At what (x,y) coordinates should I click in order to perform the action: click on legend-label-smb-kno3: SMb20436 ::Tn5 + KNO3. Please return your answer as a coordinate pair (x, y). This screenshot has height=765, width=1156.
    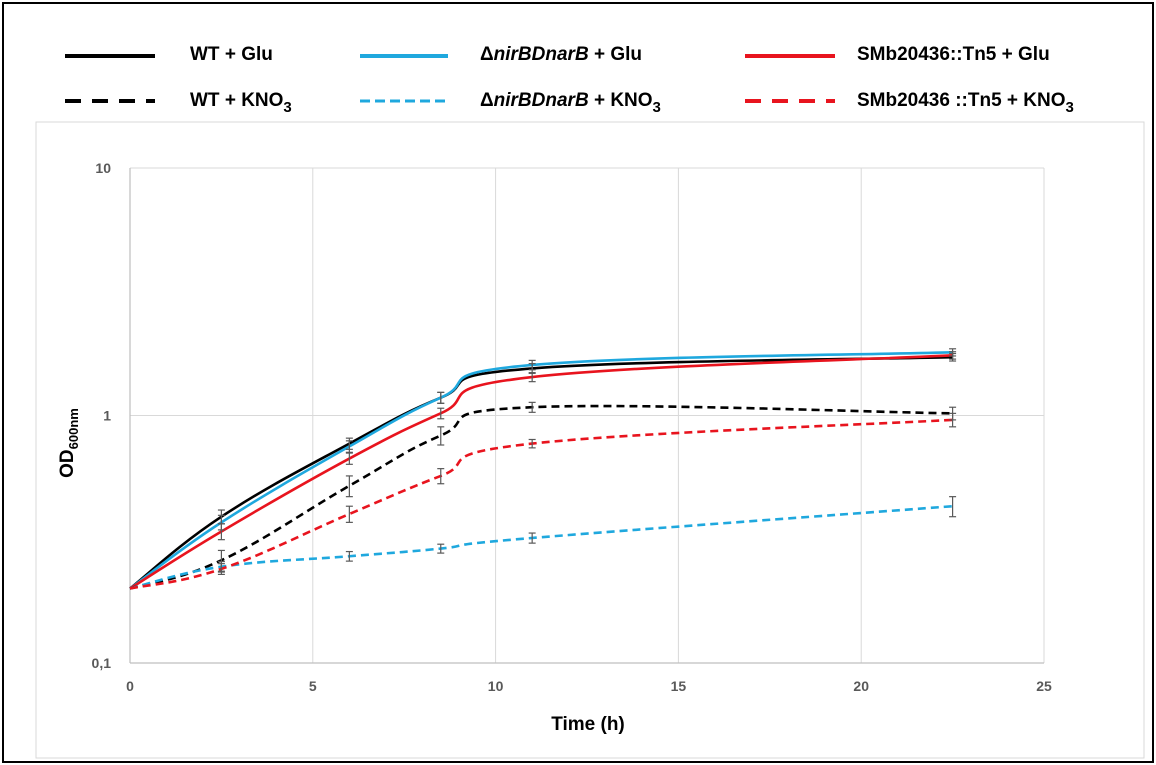
    Looking at the image, I should click on (965, 103).